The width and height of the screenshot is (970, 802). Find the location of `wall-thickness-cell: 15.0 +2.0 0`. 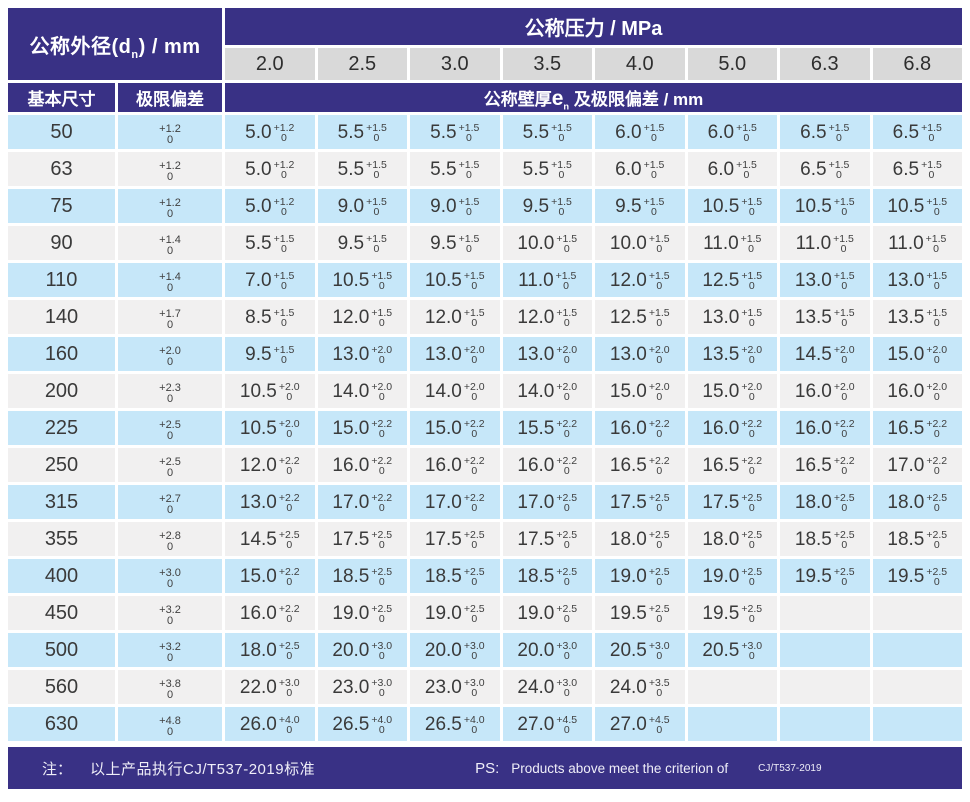

wall-thickness-cell: 15.0 +2.0 0 is located at coordinates (732, 391).